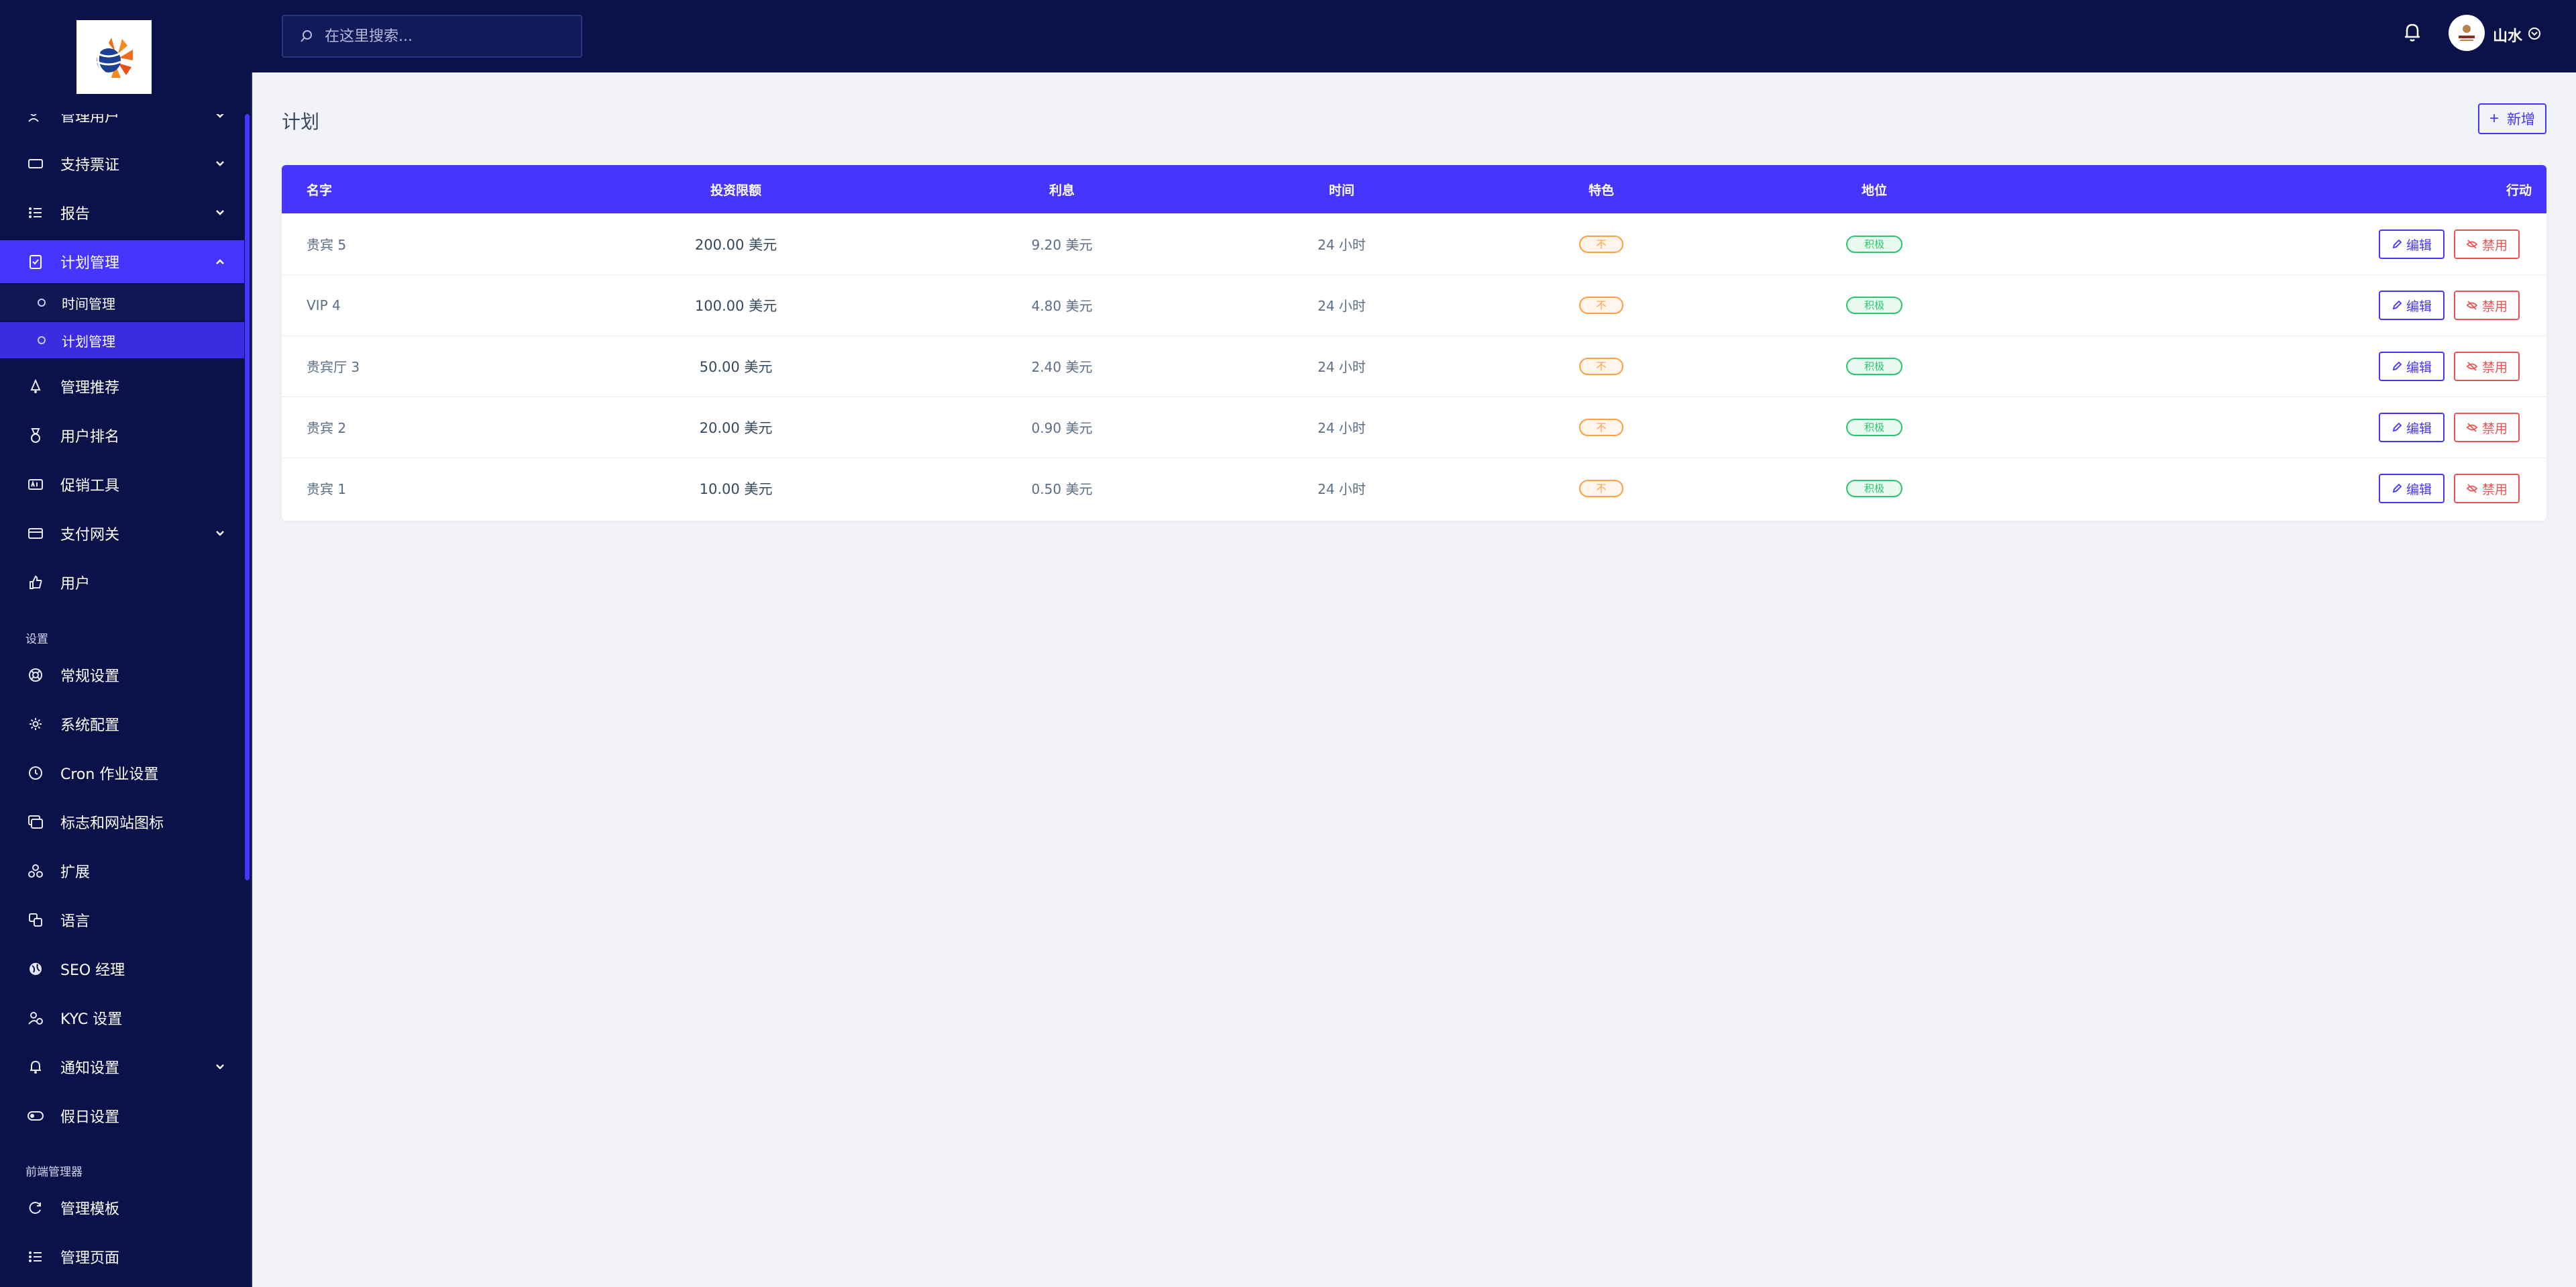  Describe the element at coordinates (122, 1256) in the screenshot. I see `sidebar-item-manage-pages: 管理页面` at that location.